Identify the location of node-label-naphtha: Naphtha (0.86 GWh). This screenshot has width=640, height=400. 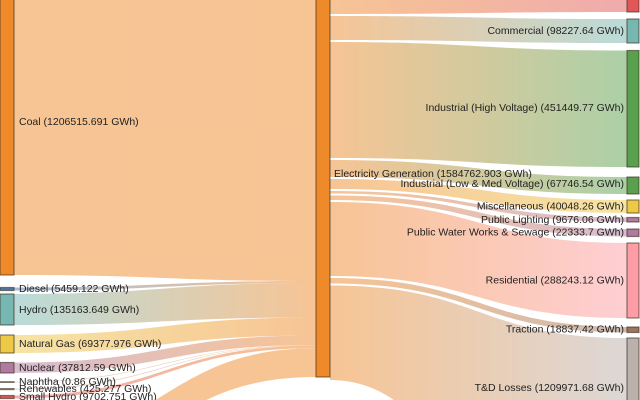
(67, 382).